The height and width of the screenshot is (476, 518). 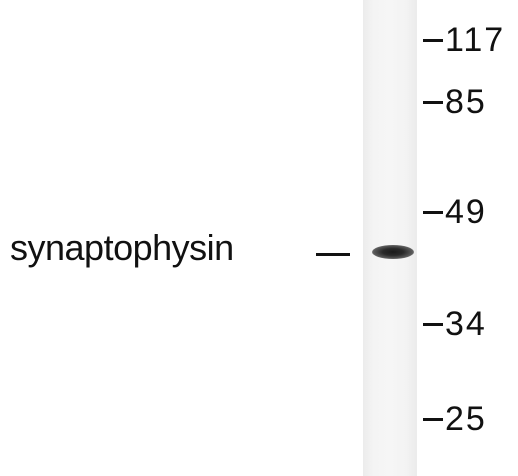 I want to click on mw-marker-49: 49, so click(x=455, y=212).